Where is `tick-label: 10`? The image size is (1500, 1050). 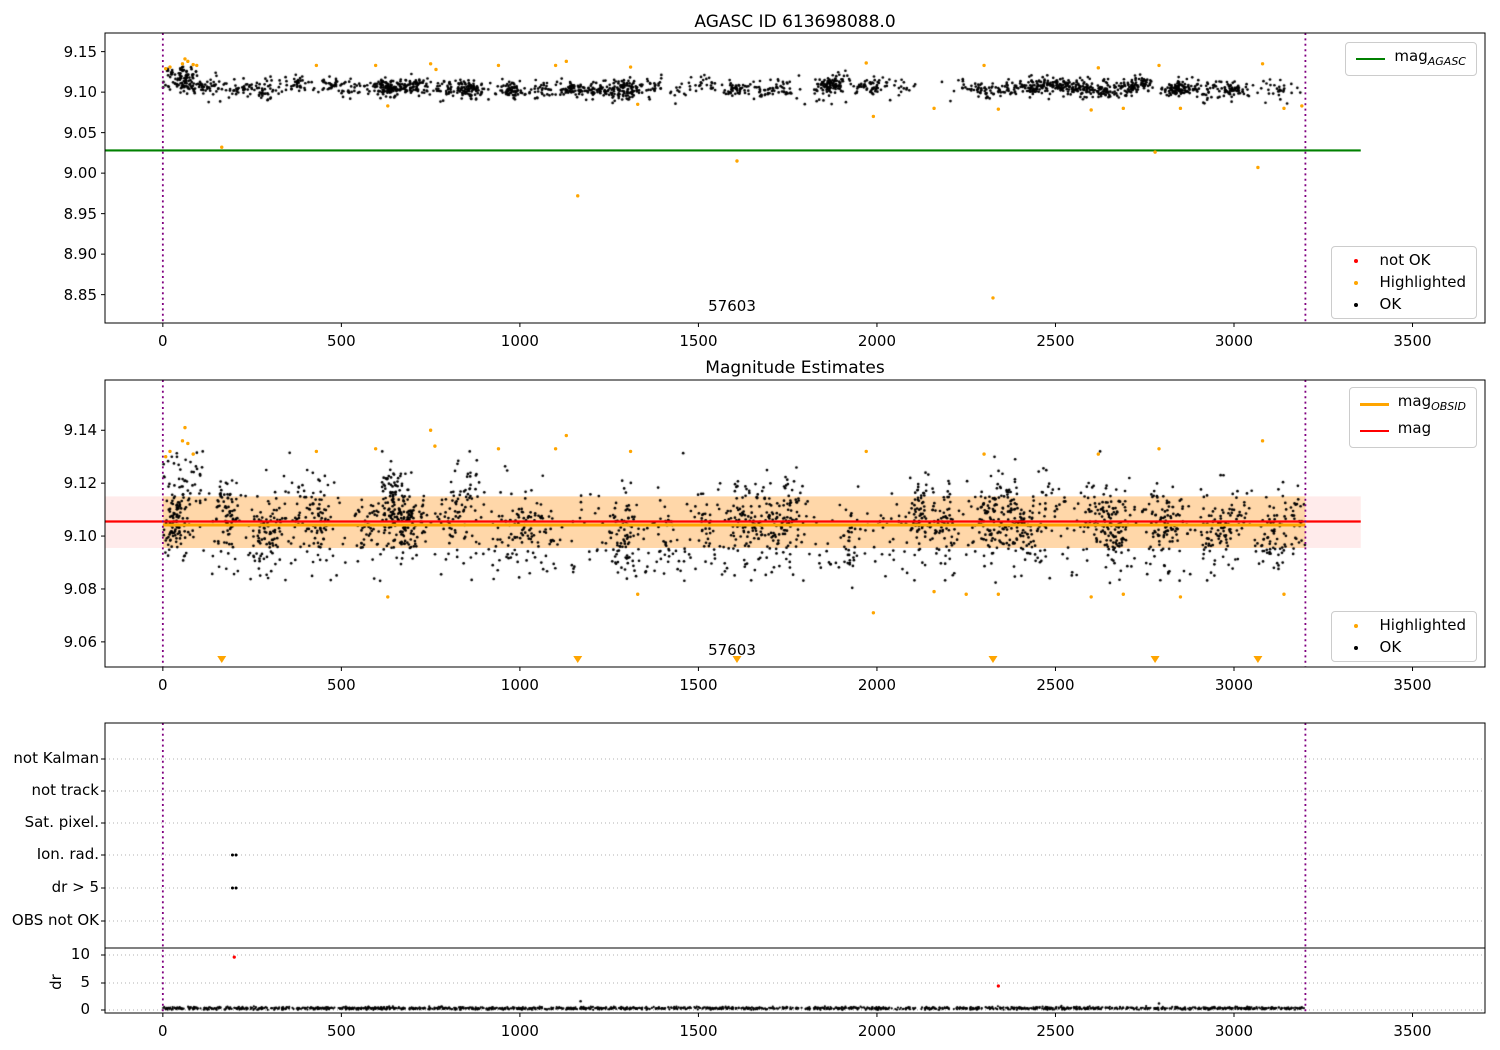
tick-label: 10 is located at coordinates (80, 954).